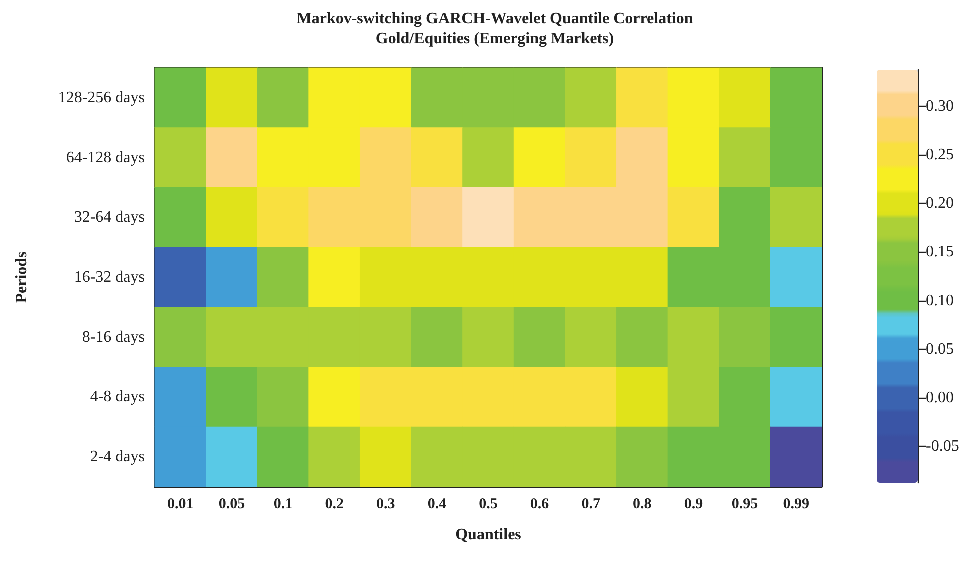 This screenshot has width=975, height=561. Describe the element at coordinates (940, 301) in the screenshot. I see `color-bar-label: 0.10` at that location.